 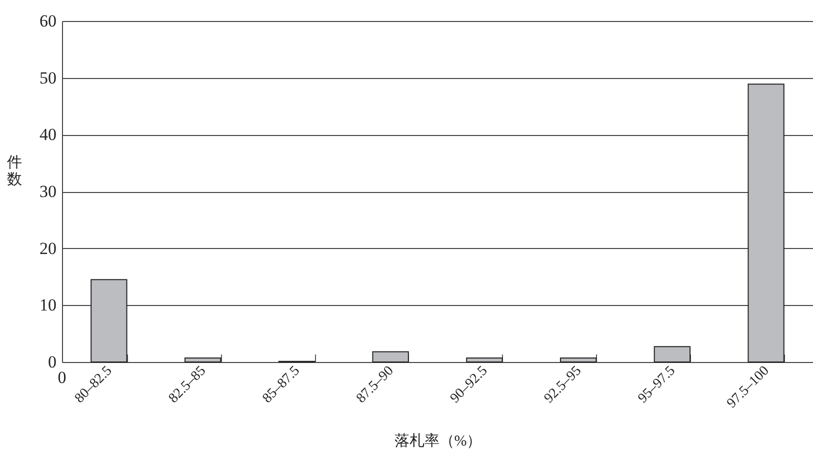 What do you see at coordinates (48, 191) in the screenshot?
I see `y-tick-label: 30` at bounding box center [48, 191].